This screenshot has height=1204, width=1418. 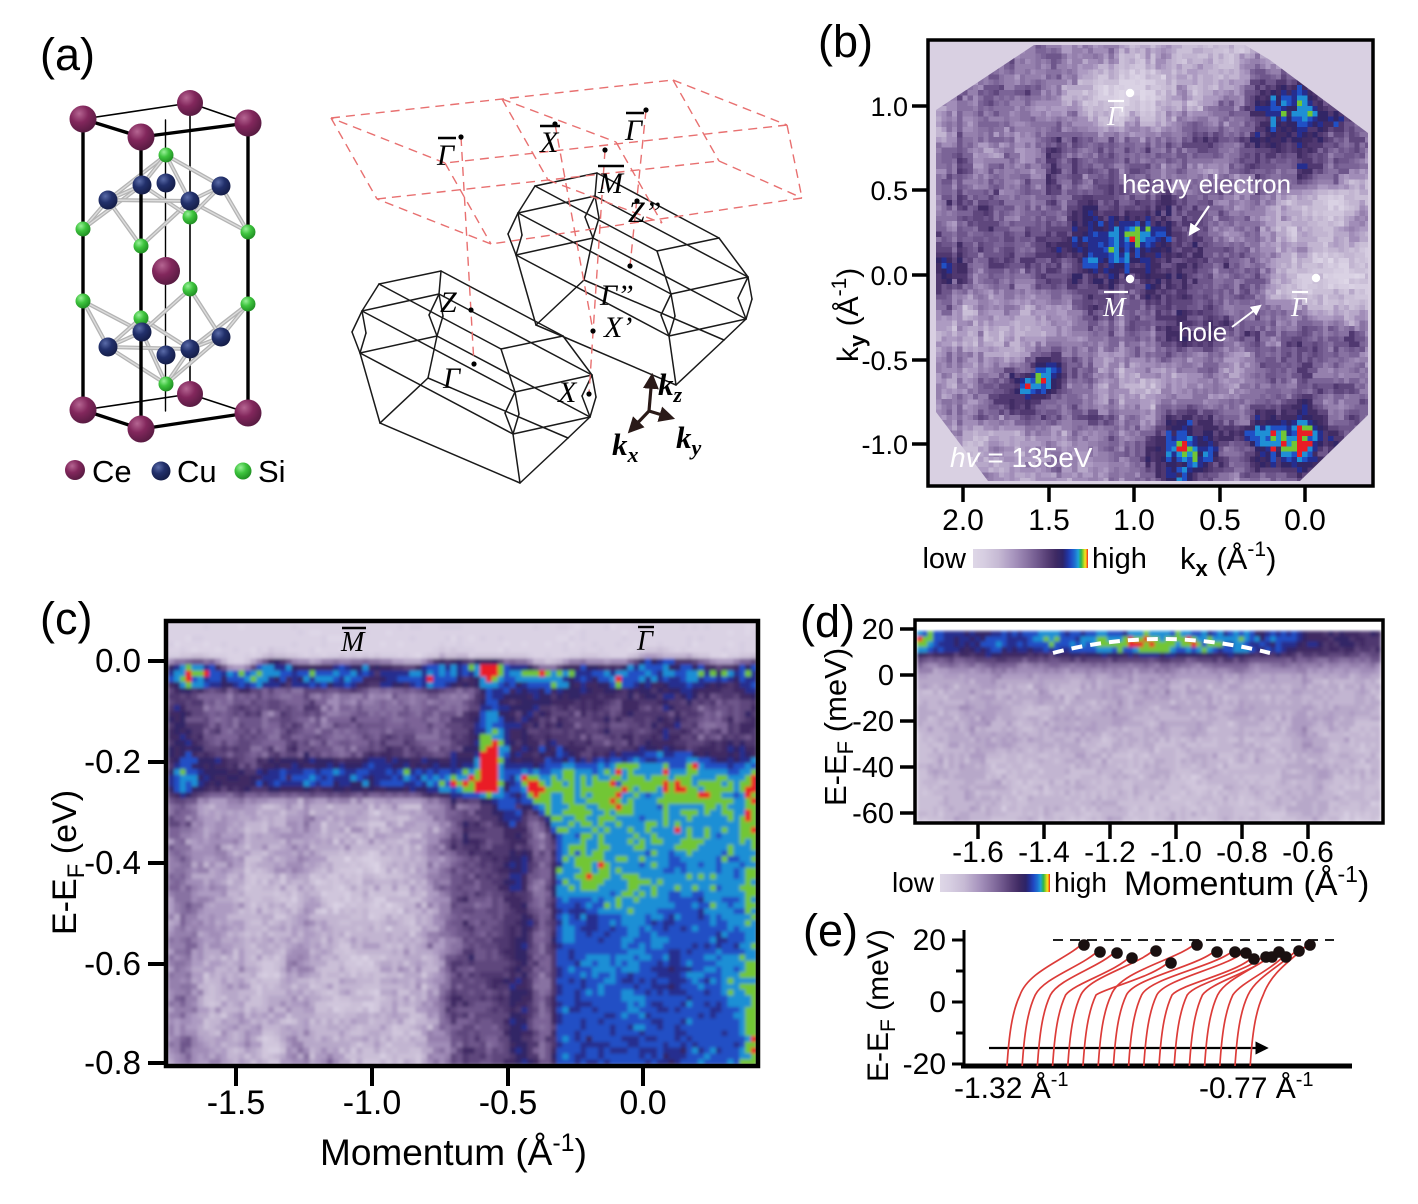 What do you see at coordinates (1256, 1087) in the screenshot?
I see `svg-text: -0.77 Å-1` at bounding box center [1256, 1087].